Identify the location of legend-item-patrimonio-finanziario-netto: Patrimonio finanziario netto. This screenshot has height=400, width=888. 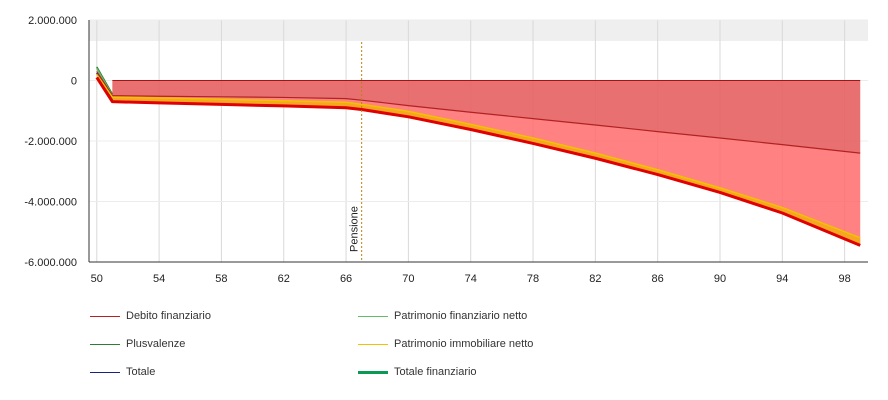
(442, 316).